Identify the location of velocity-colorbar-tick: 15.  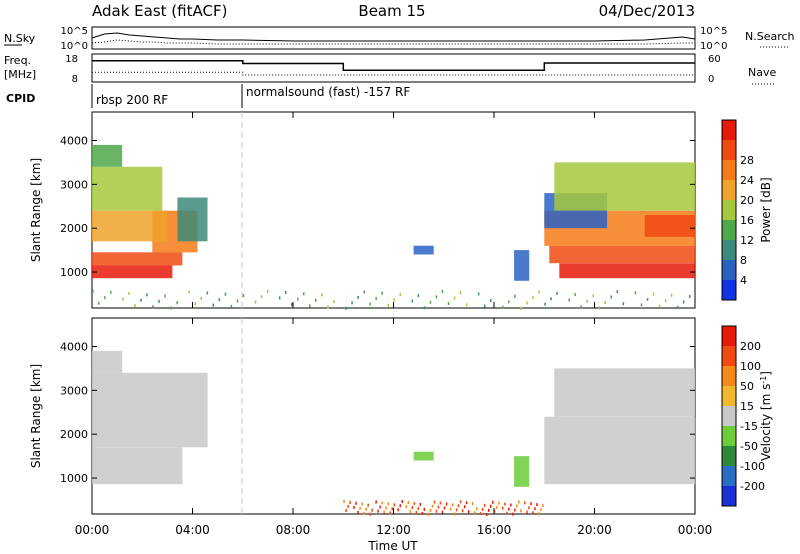
(747, 406).